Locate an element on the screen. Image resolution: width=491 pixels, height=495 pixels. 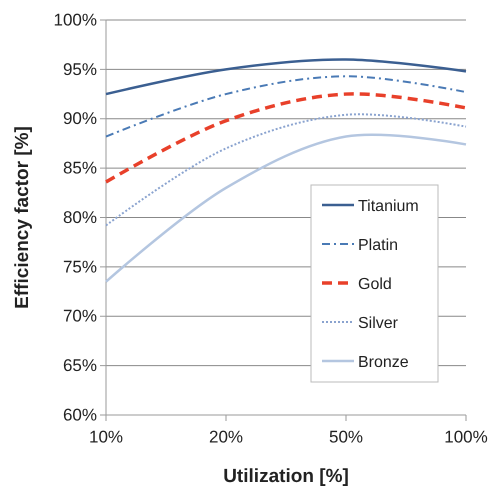
y-tick-label: 80% is located at coordinates (79, 217).